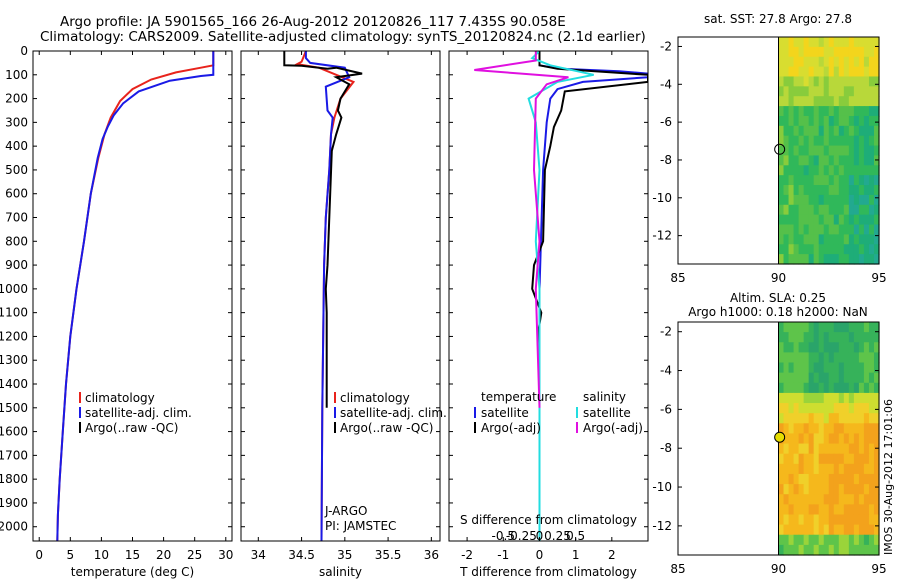 This screenshot has height=580, width=900. What do you see at coordinates (662, 487) in the screenshot?
I see `sla-map-ytick-label: -10` at bounding box center [662, 487].